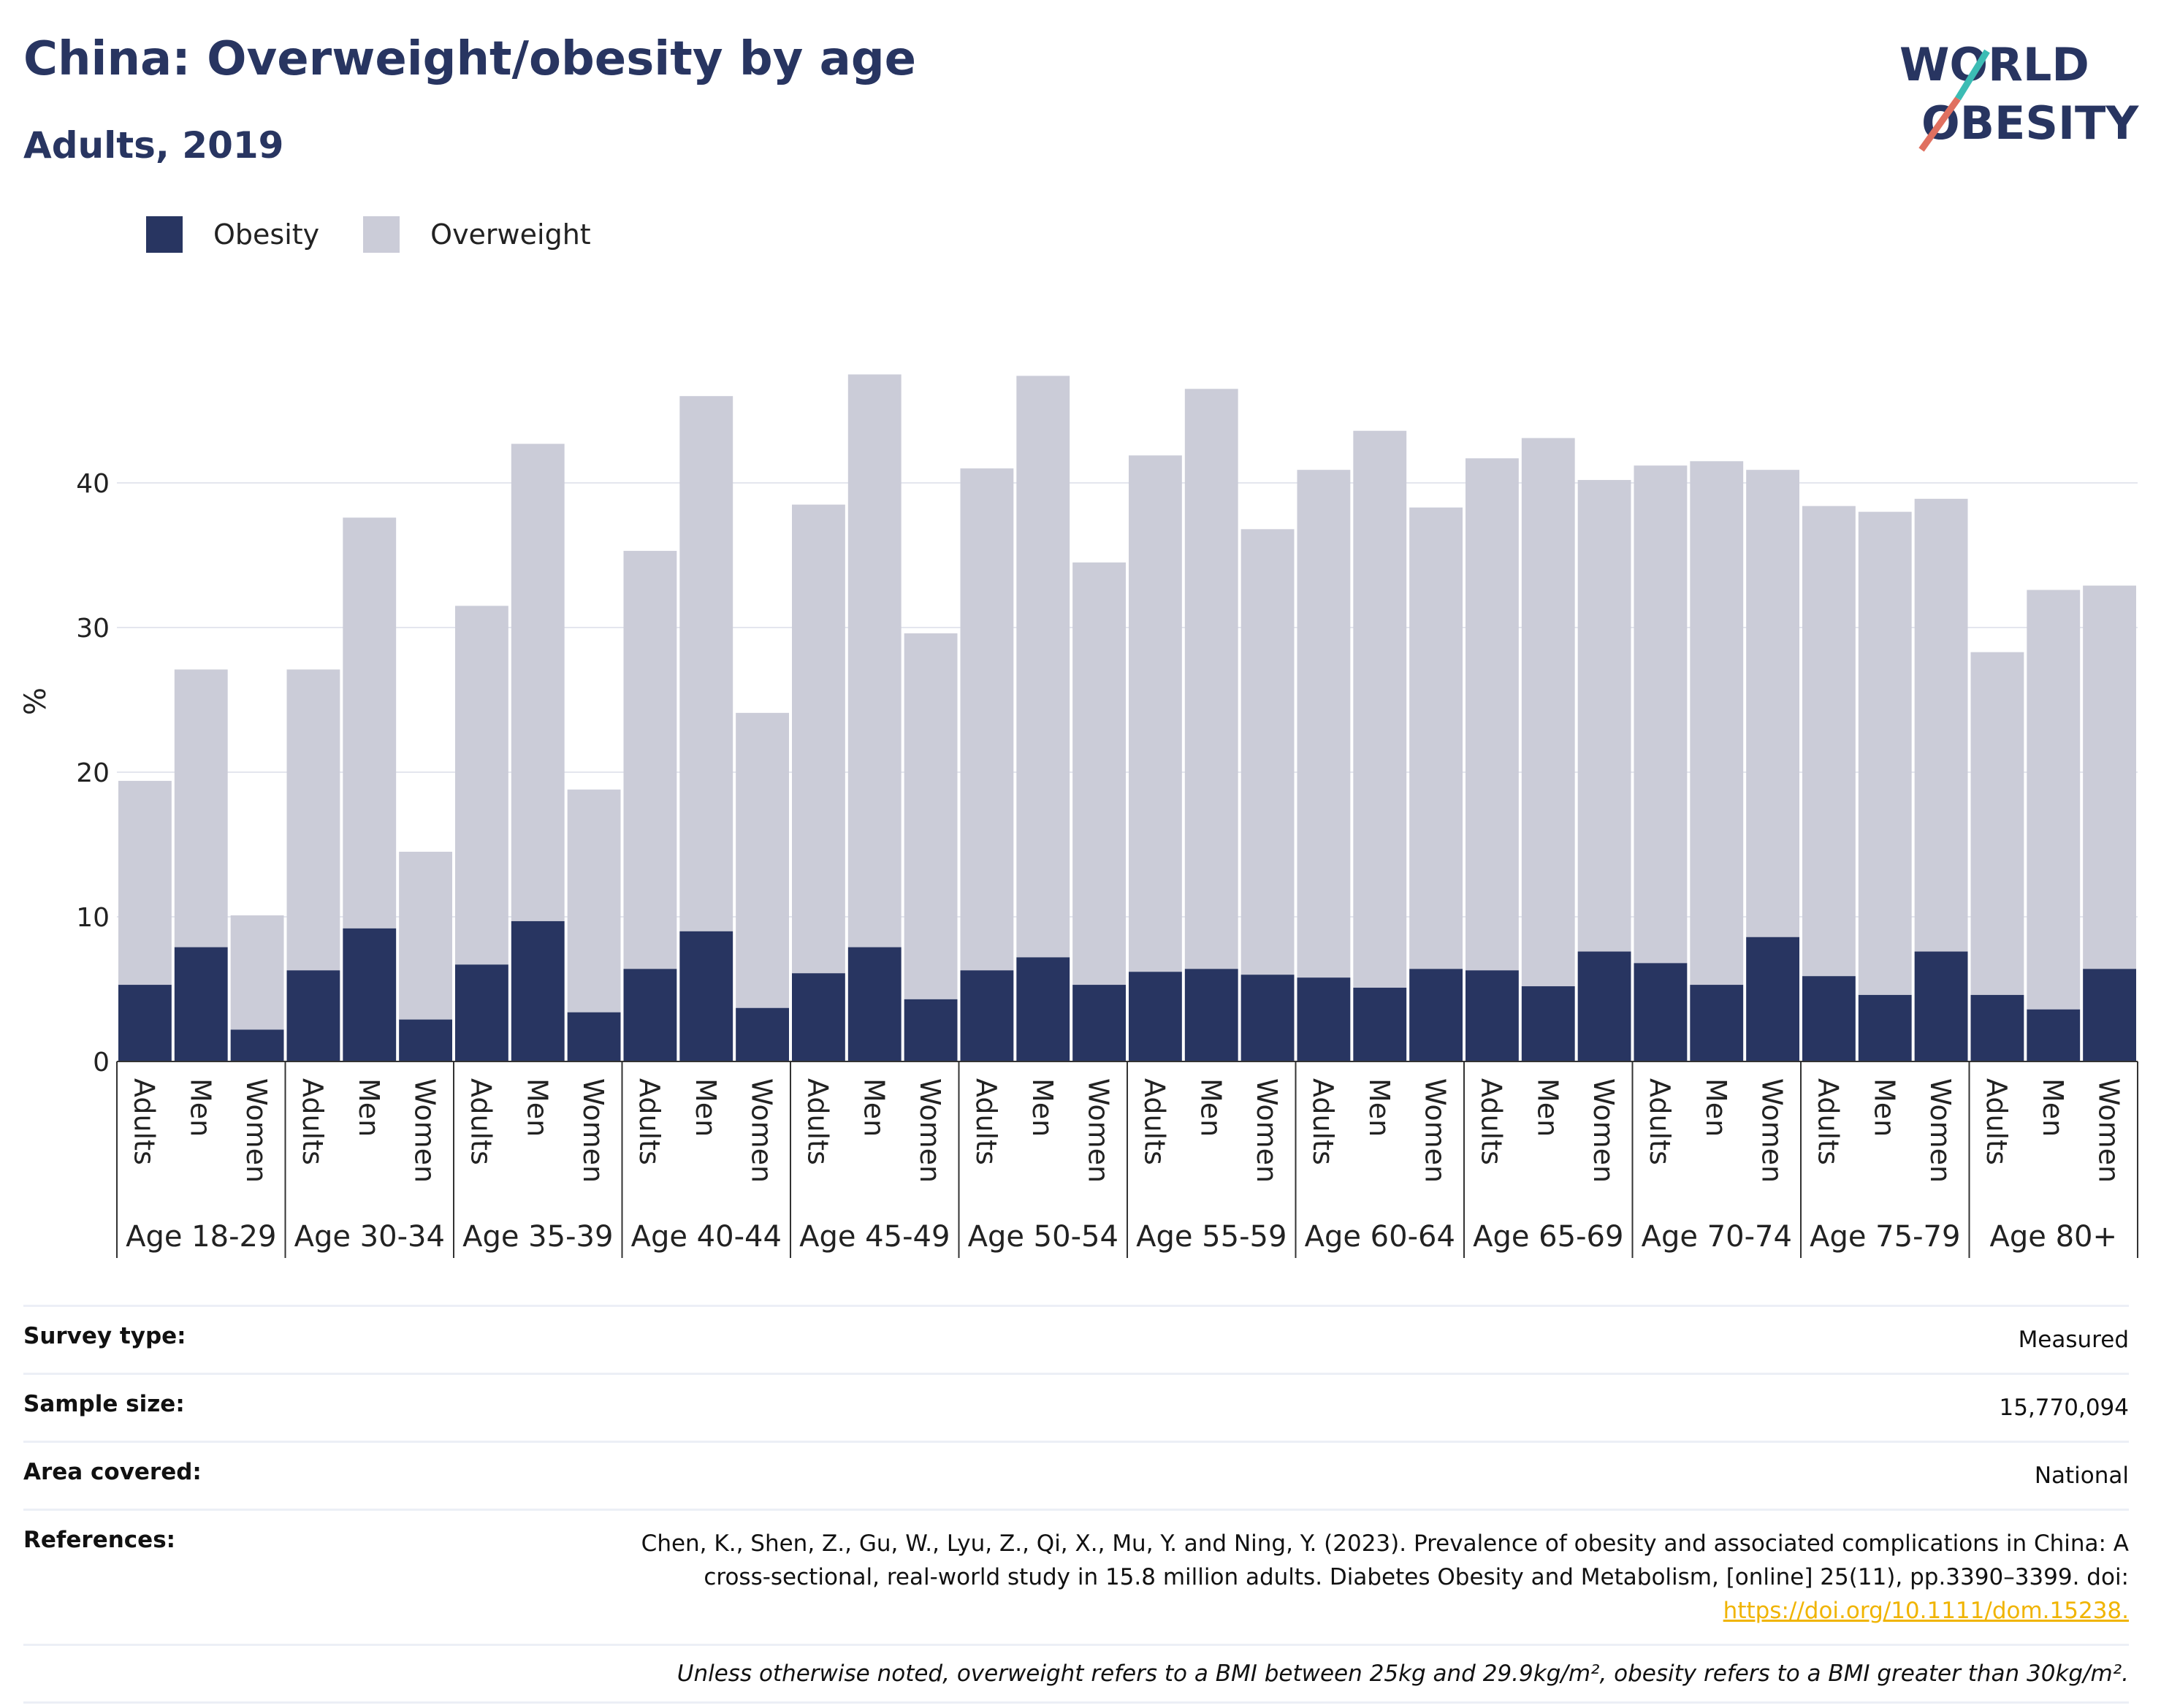 The width and height of the screenshot is (2161, 1708). I want to click on x-tick-label-14: Men, so click(874, 1107).